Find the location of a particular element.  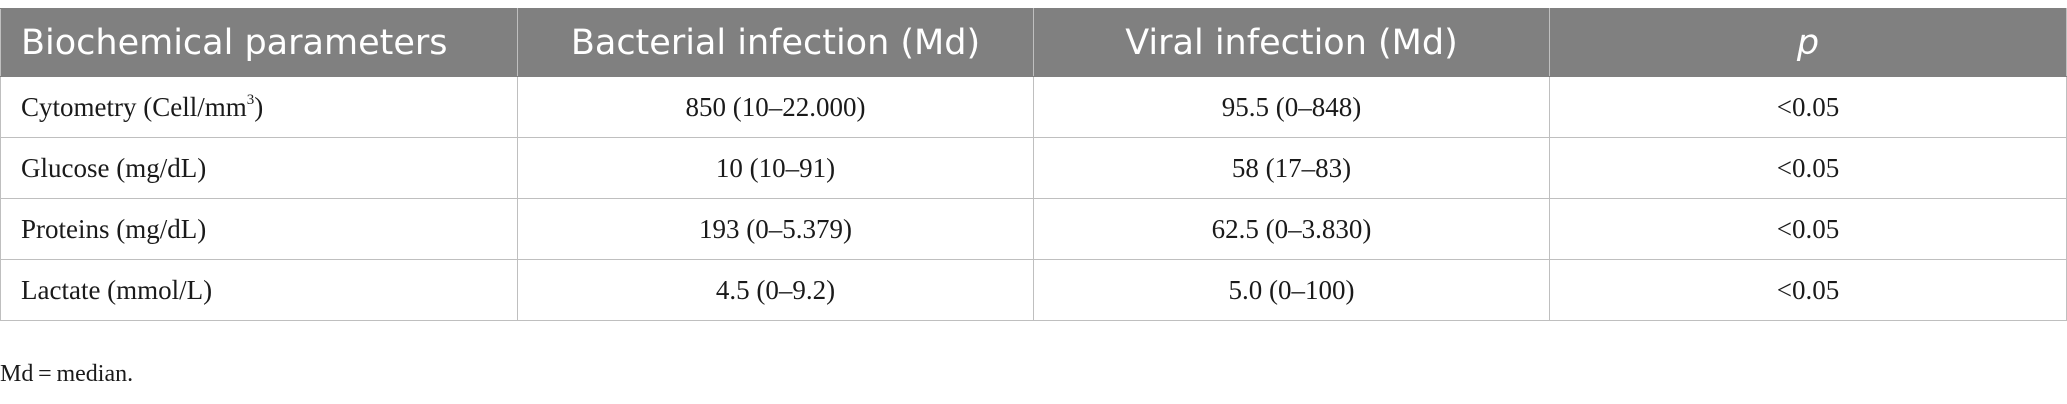

parameter-suffix: ) is located at coordinates (259, 106).